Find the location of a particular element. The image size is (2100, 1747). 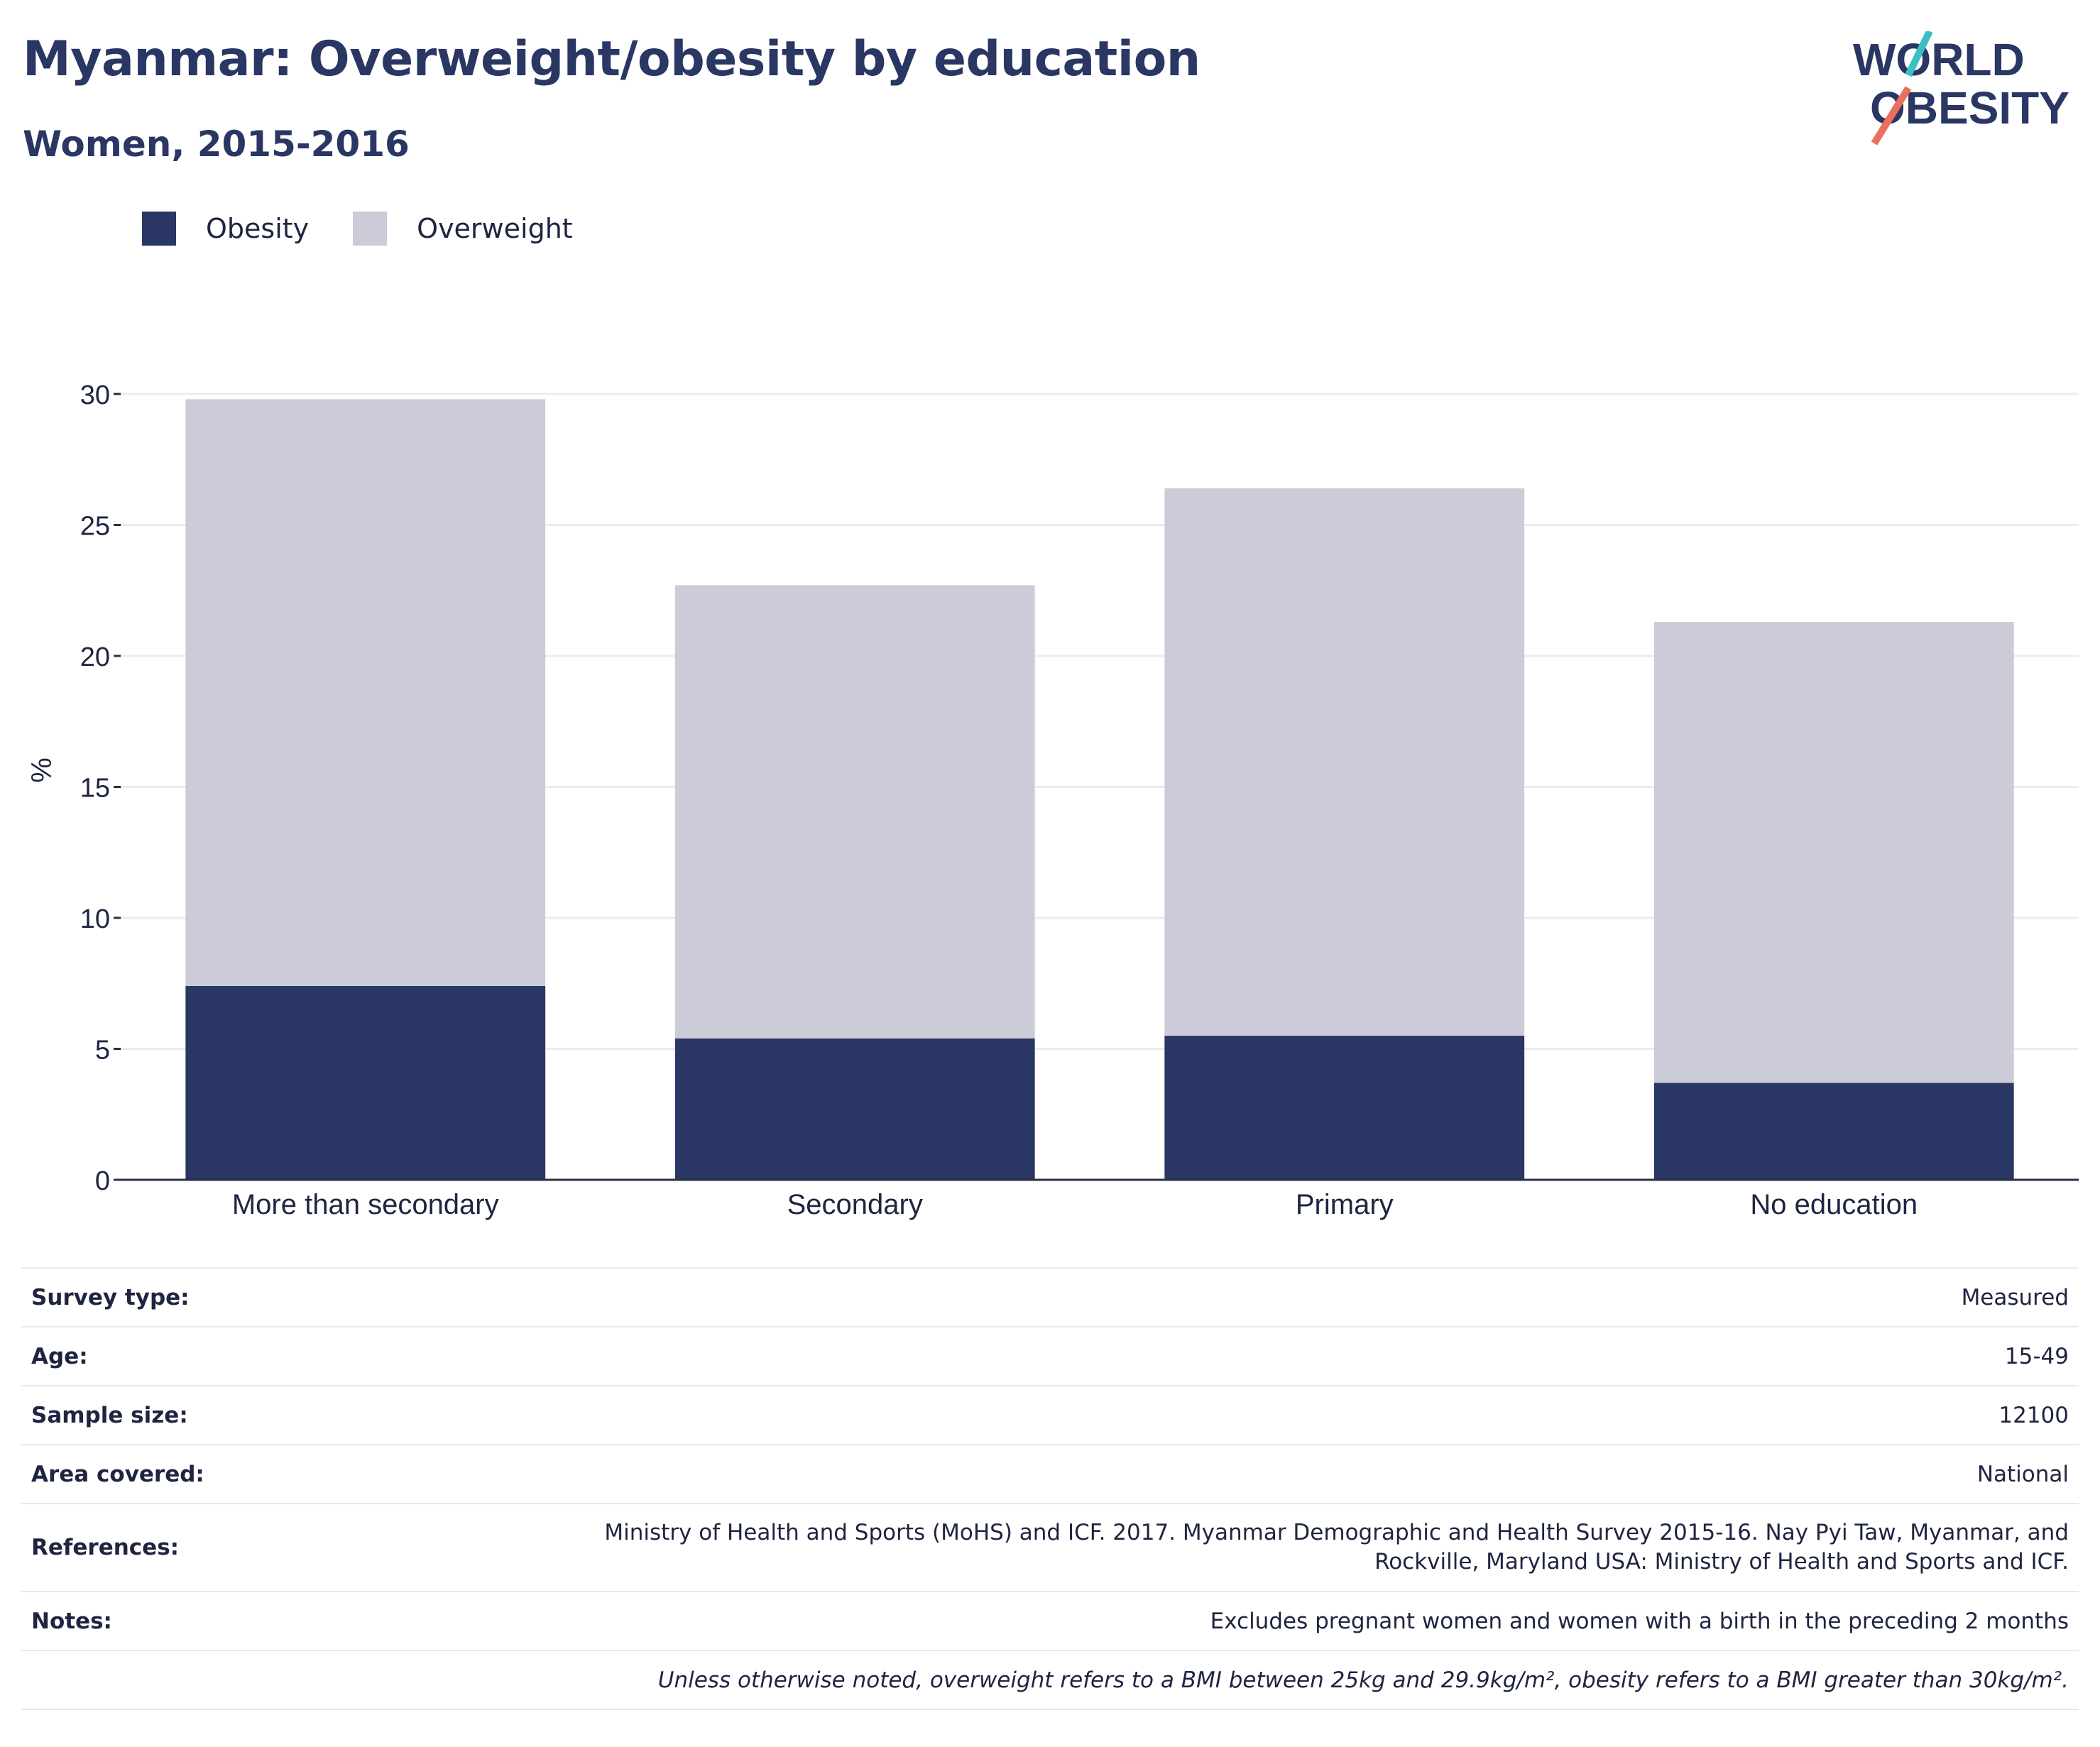

x-category-label: More than secondary is located at coordinates (365, 1204).